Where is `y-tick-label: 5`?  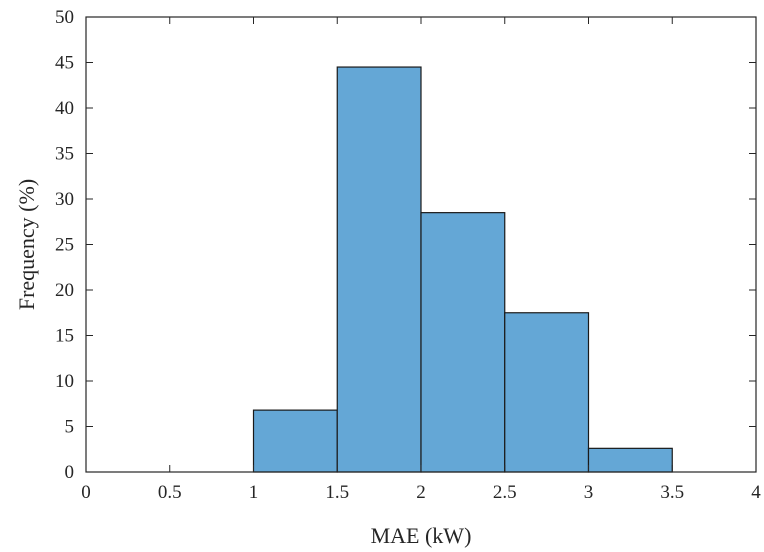 y-tick-label: 5 is located at coordinates (70, 427).